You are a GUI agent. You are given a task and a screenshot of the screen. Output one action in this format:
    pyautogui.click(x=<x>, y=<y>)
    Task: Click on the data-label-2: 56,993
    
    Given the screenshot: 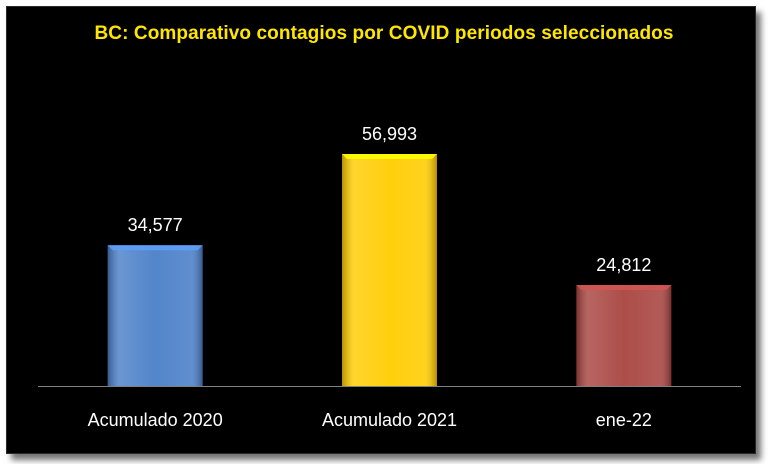 What is the action you would take?
    pyautogui.click(x=389, y=134)
    